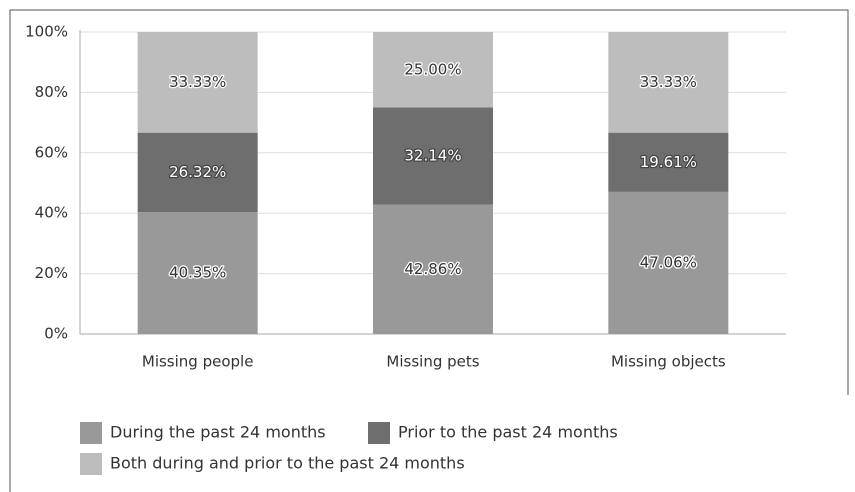 Image resolution: width=855 pixels, height=492 pixels. I want to click on x-tick-label: Missing objects, so click(668, 362).